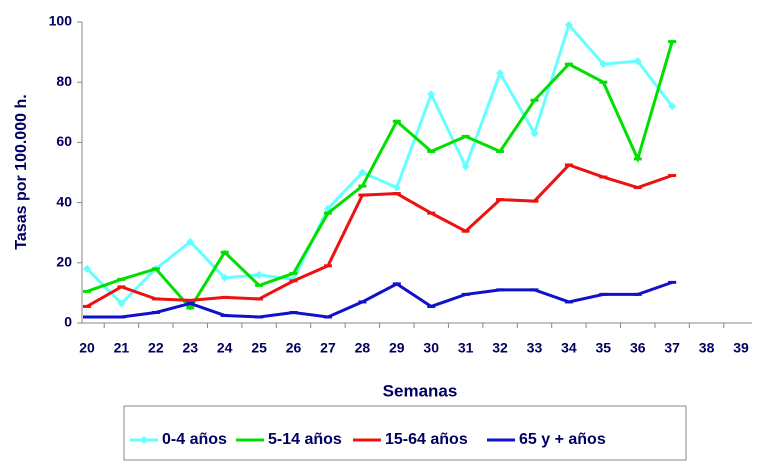 Image resolution: width=757 pixels, height=462 pixels. Describe the element at coordinates (363, 348) in the screenshot. I see `x-tick-label: 28` at that location.